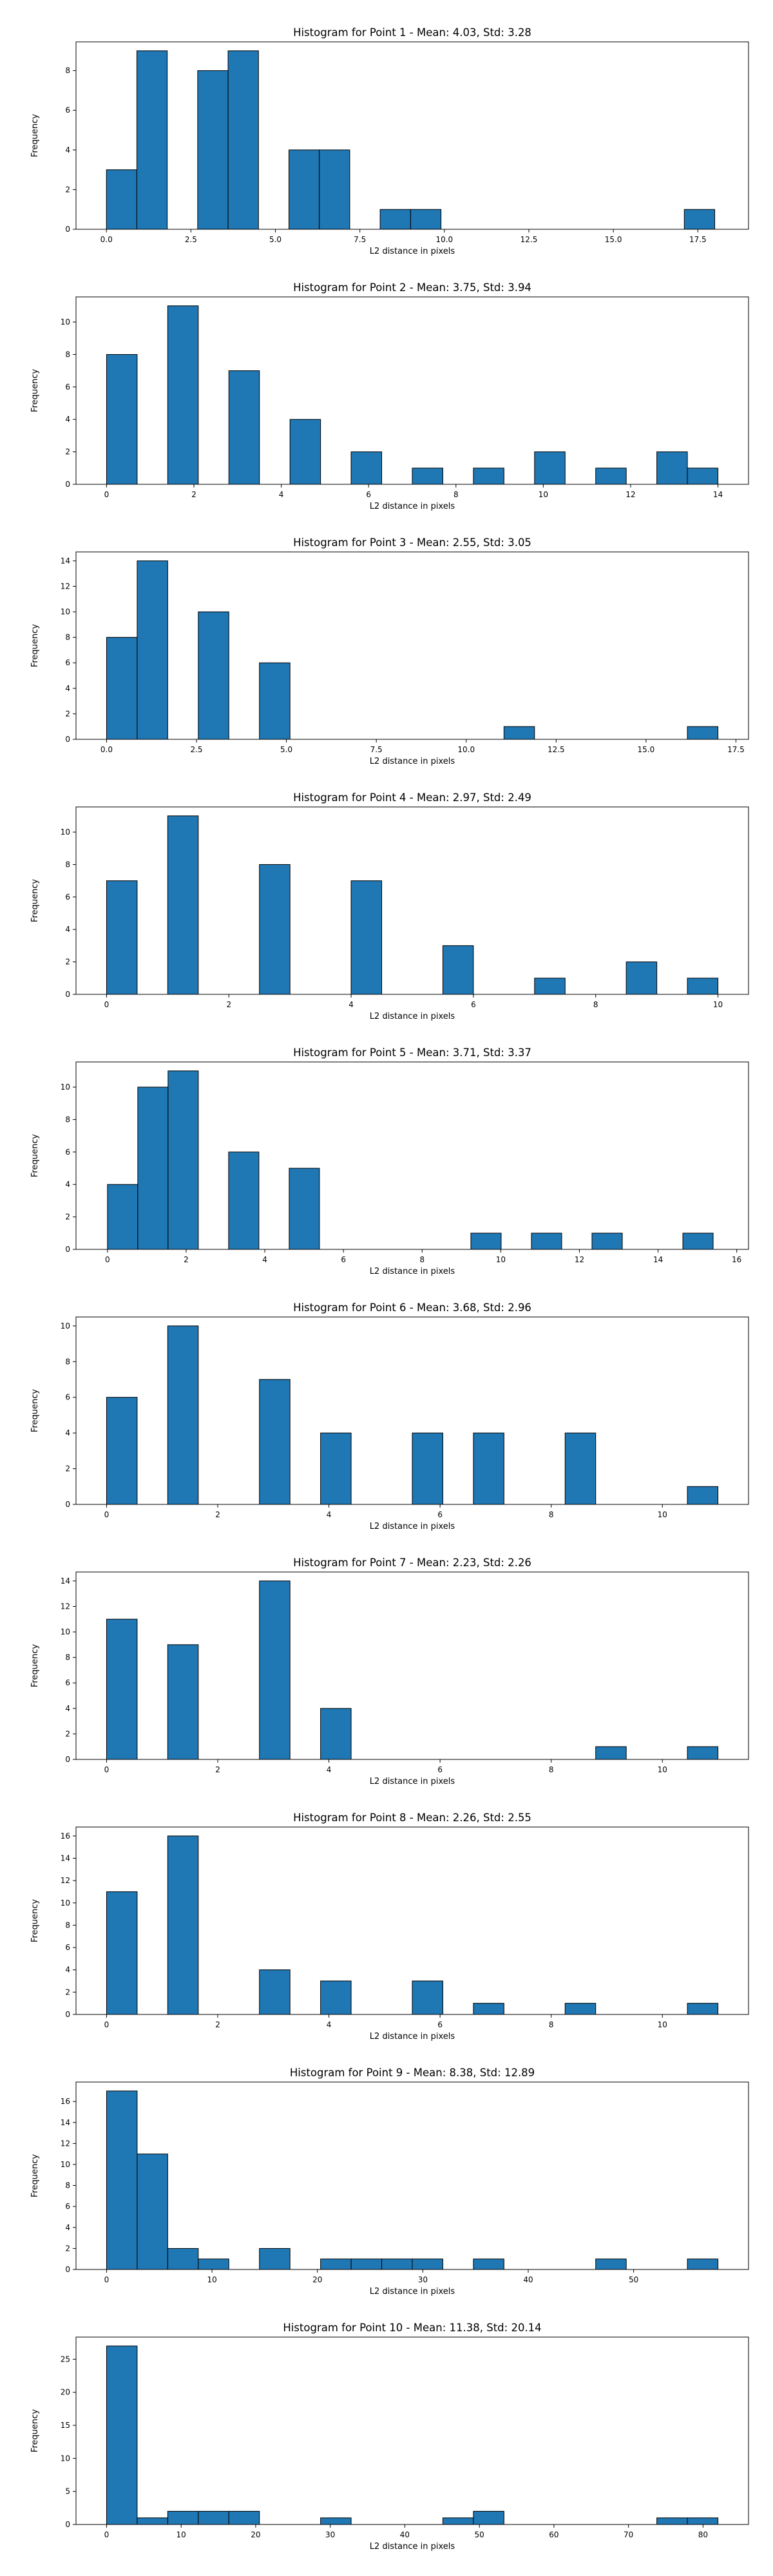 Image resolution: width=773 pixels, height=2576 pixels. What do you see at coordinates (65, 2359) in the screenshot?
I see `y-tick-label: 25` at bounding box center [65, 2359].